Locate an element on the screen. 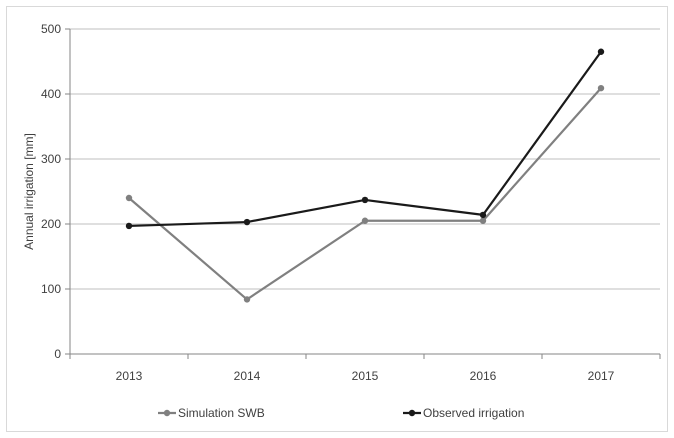 This screenshot has width=674, height=438. y-axis-title: Annual irrigation [mm] is located at coordinates (29, 191).